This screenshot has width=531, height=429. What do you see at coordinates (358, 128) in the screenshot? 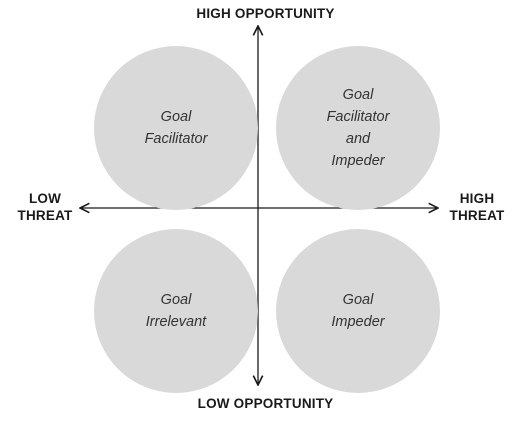
I see `goal-facilitator-and-impeder-circle: Goal Facilitator and Impeder` at bounding box center [358, 128].